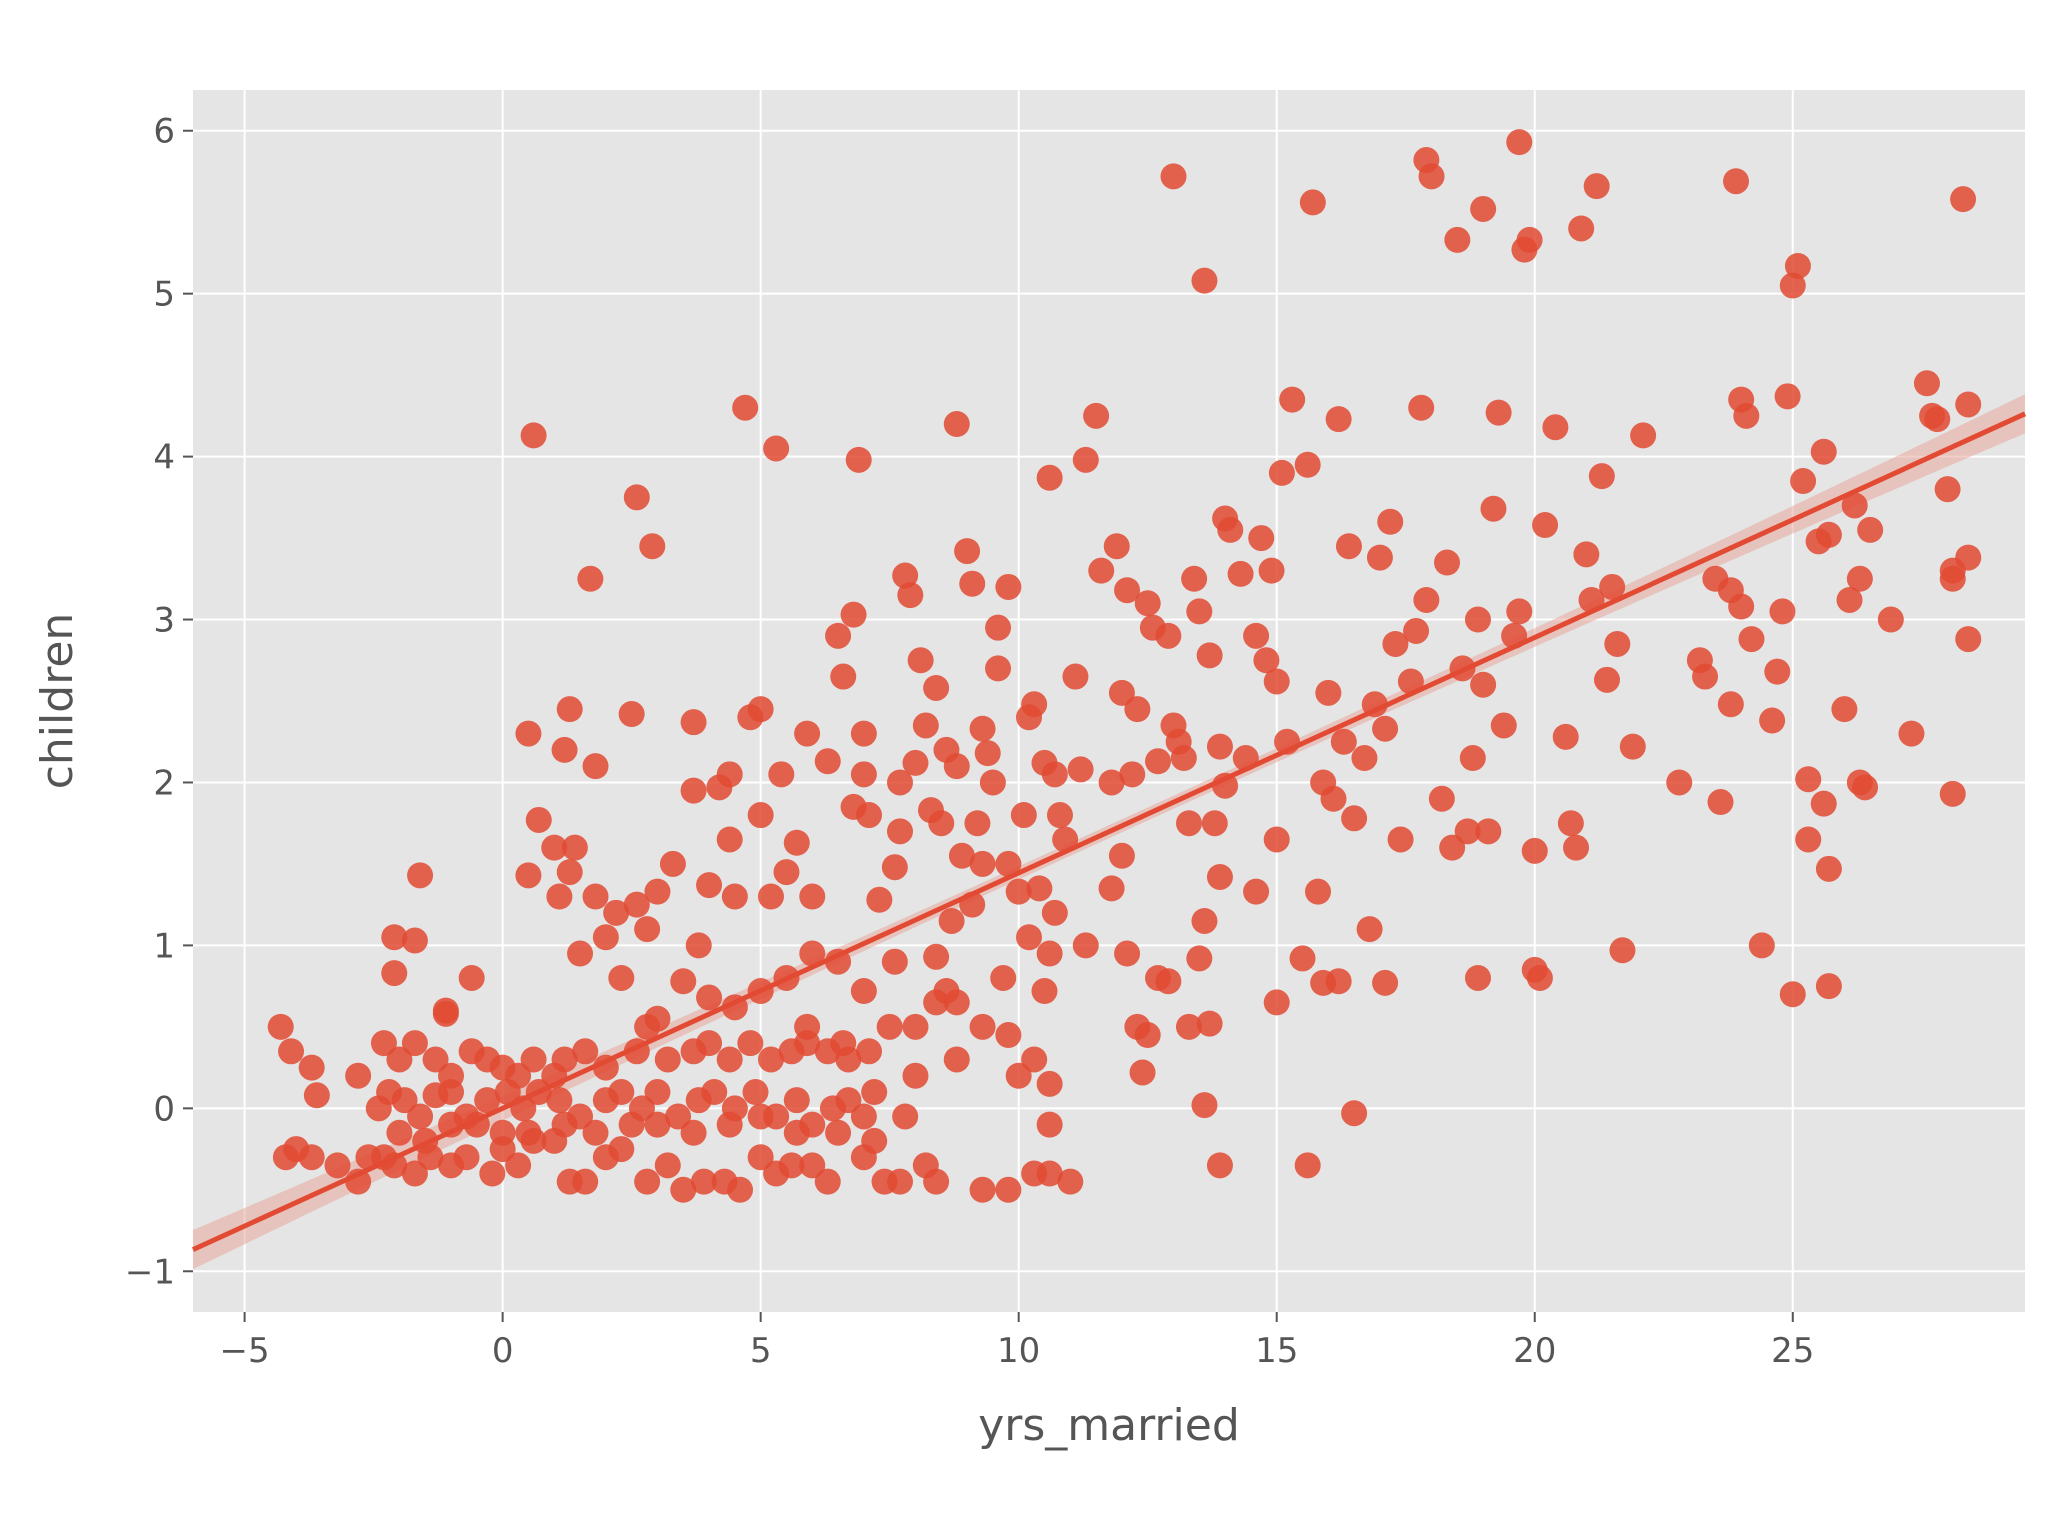 The image size is (2048, 1536). What do you see at coordinates (159, 702) in the screenshot?
I see `y-axis-ticks: −1 0 1 2 3 4 5 6` at bounding box center [159, 702].